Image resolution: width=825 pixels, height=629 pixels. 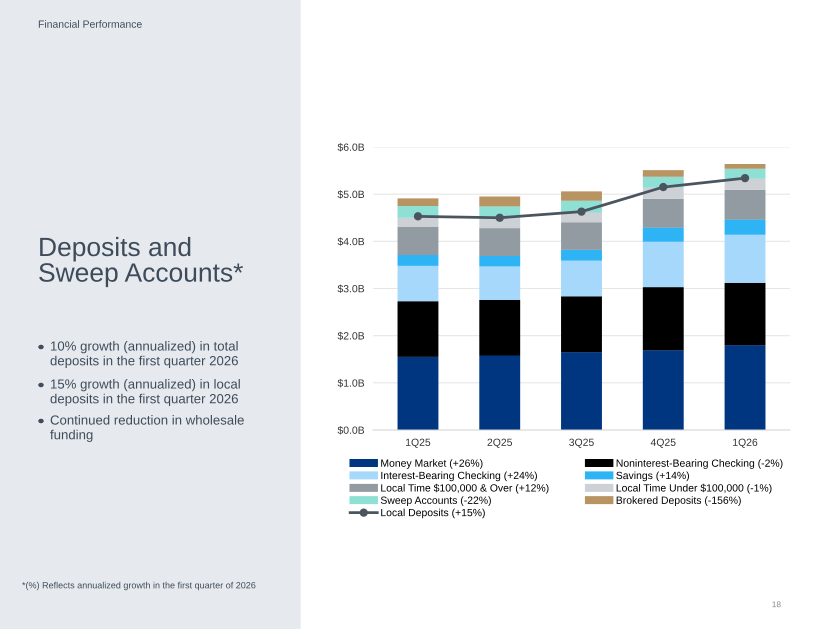 I want to click on y-tick-label: $1.0B, so click(x=351, y=383).